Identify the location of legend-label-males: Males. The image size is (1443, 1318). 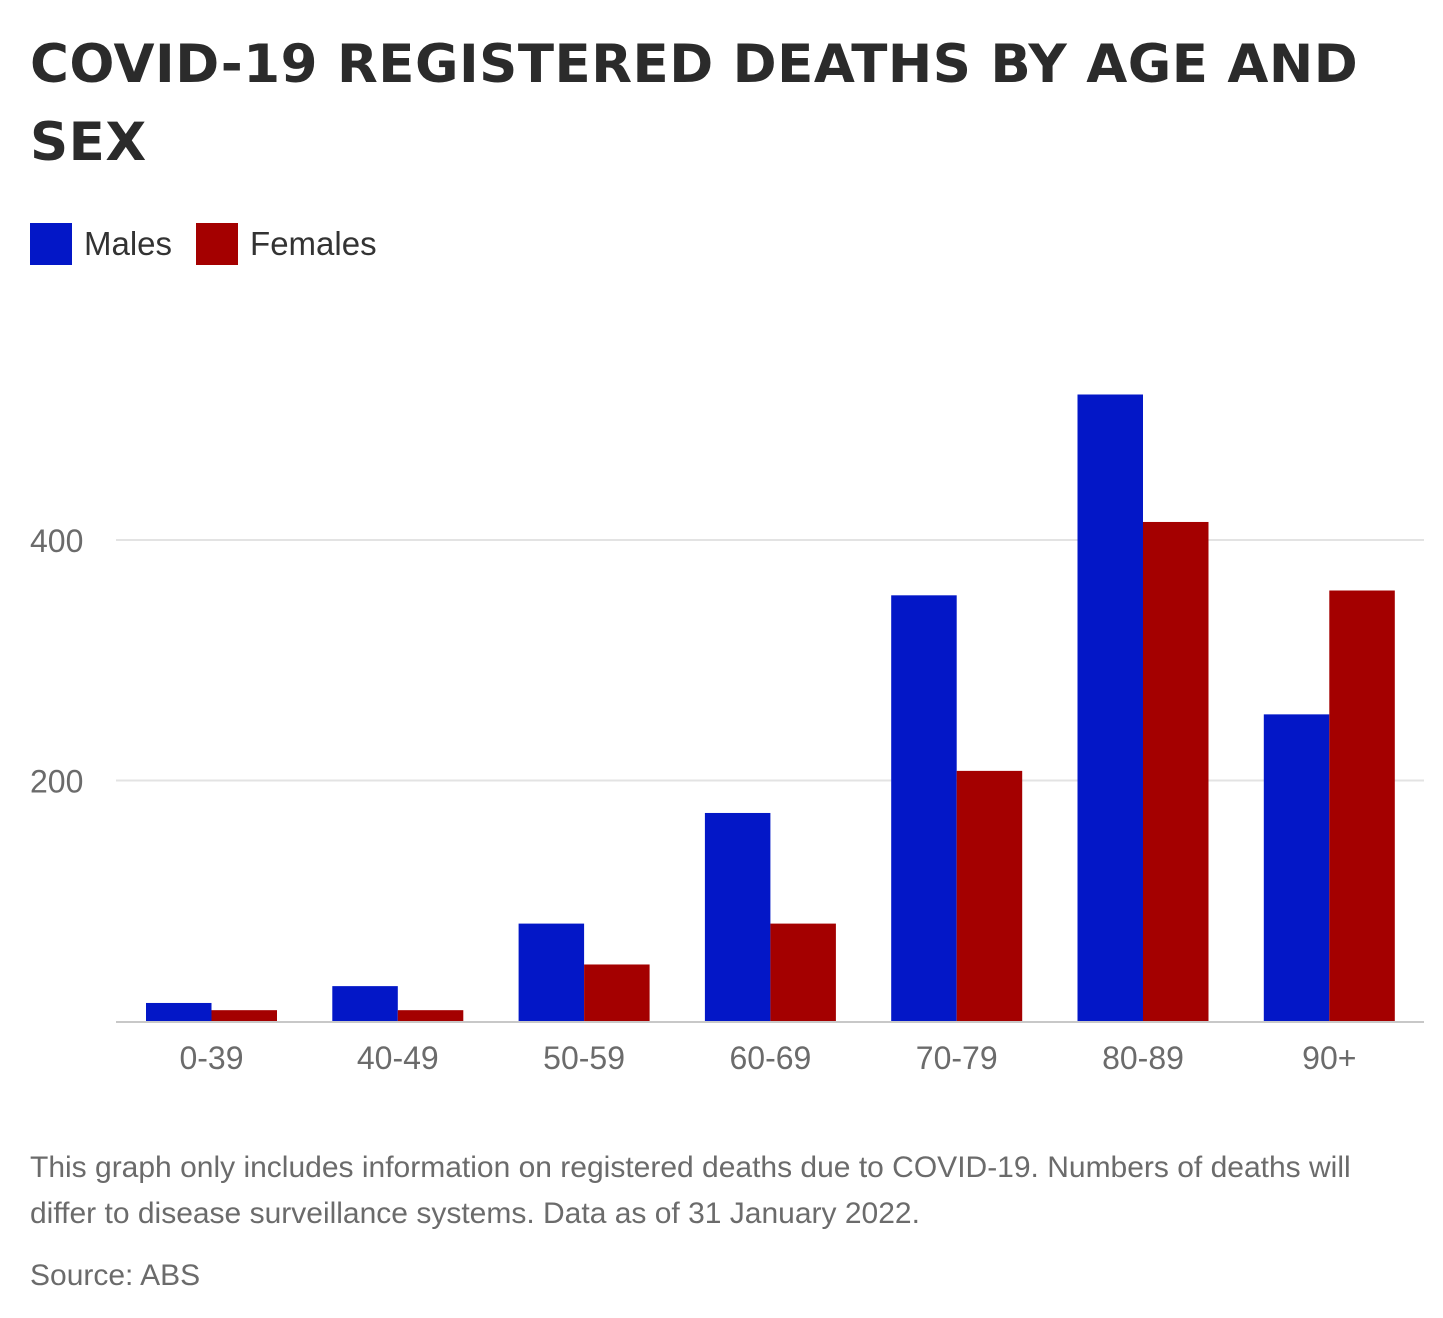
(128, 243).